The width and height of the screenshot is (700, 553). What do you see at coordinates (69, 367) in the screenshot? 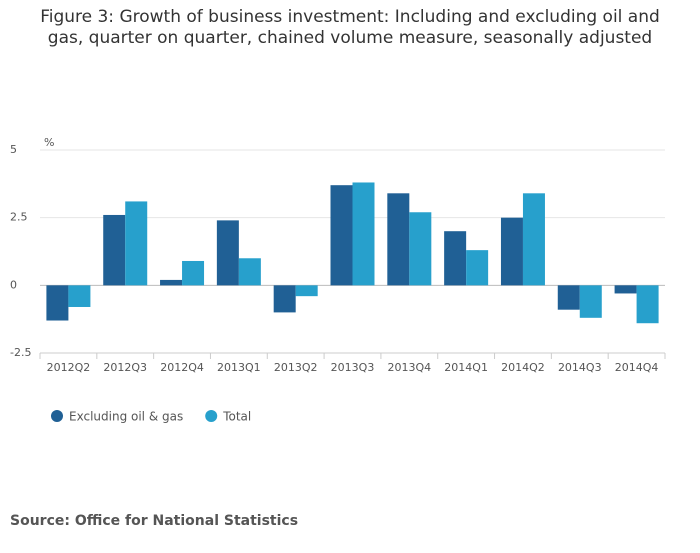
I see `x-tick-label: 2012Q2` at bounding box center [69, 367].